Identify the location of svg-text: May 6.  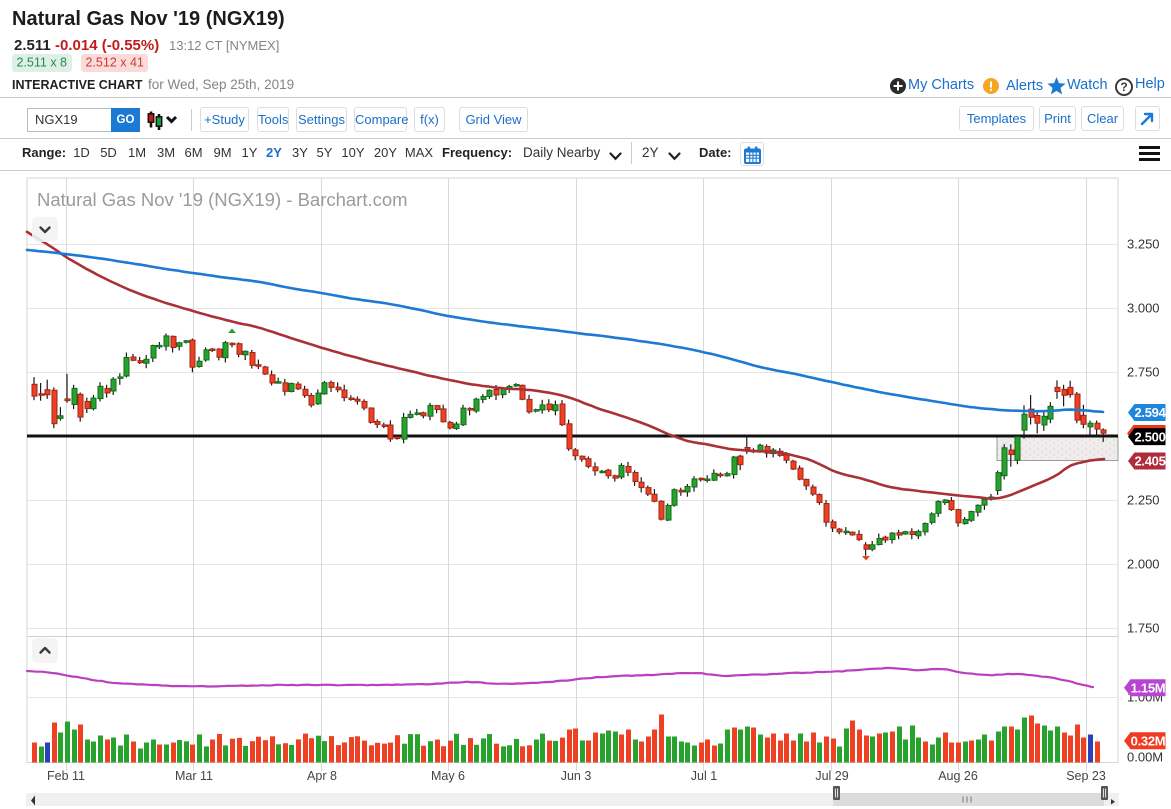
(448, 776).